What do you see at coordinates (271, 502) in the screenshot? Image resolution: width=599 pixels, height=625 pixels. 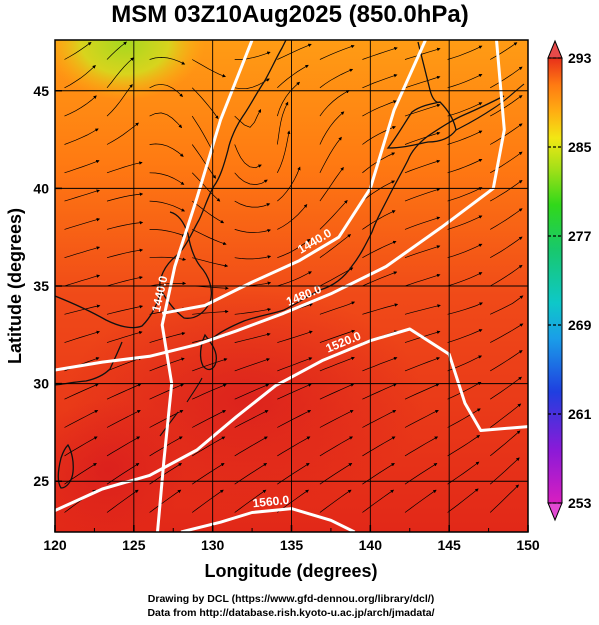 I see `contour-label: 1560.0` at bounding box center [271, 502].